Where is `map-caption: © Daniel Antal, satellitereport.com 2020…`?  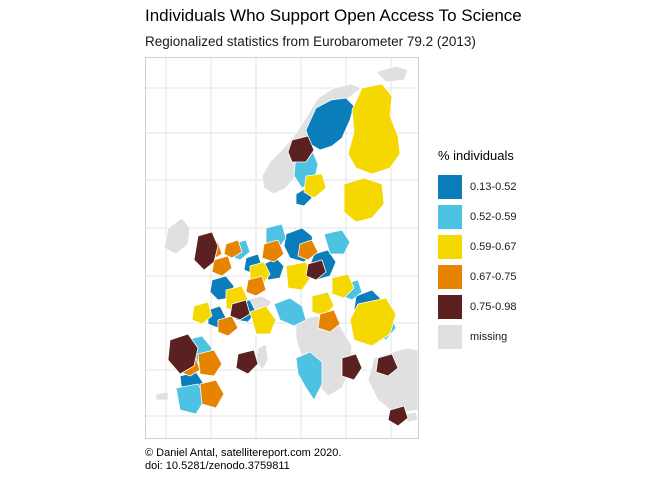
map-caption: © Daniel Antal, satellitereport.com 2020… is located at coordinates (243, 459).